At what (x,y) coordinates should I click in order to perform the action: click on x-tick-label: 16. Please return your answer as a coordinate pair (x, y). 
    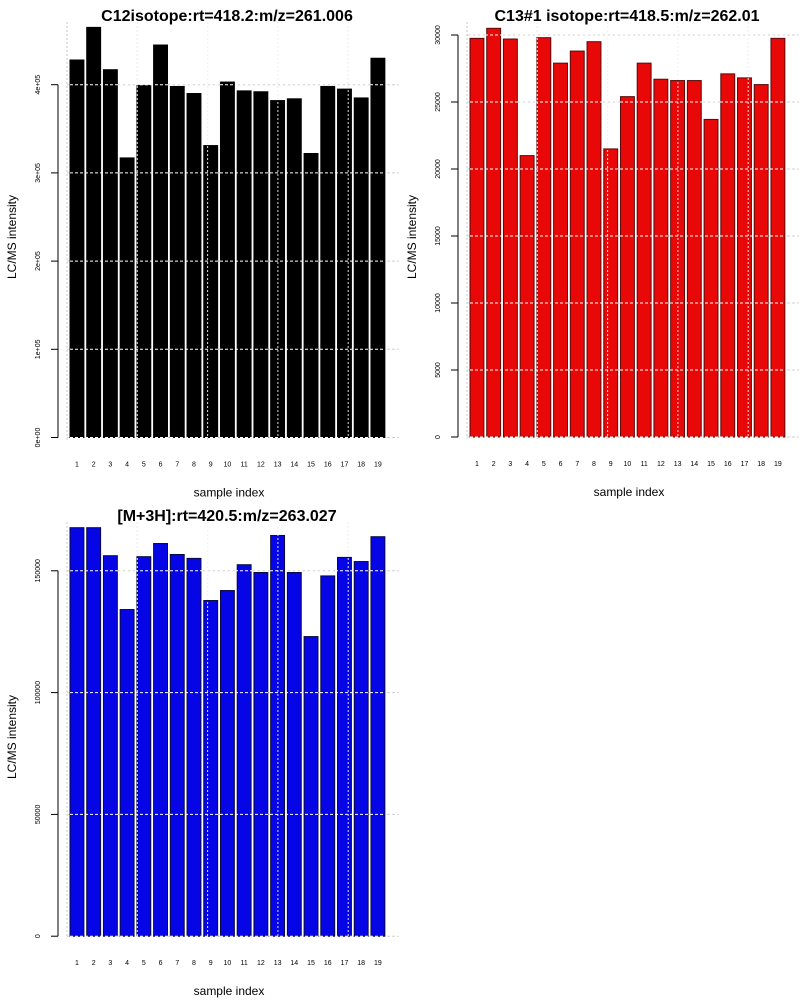
    Looking at the image, I should click on (728, 464).